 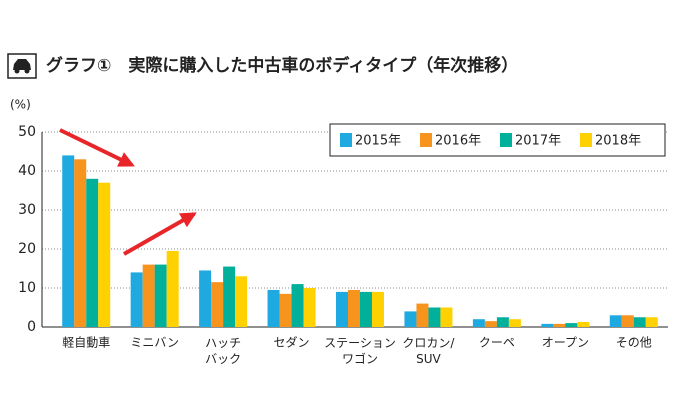 I want to click on legend-label: 2017年, so click(x=538, y=141).